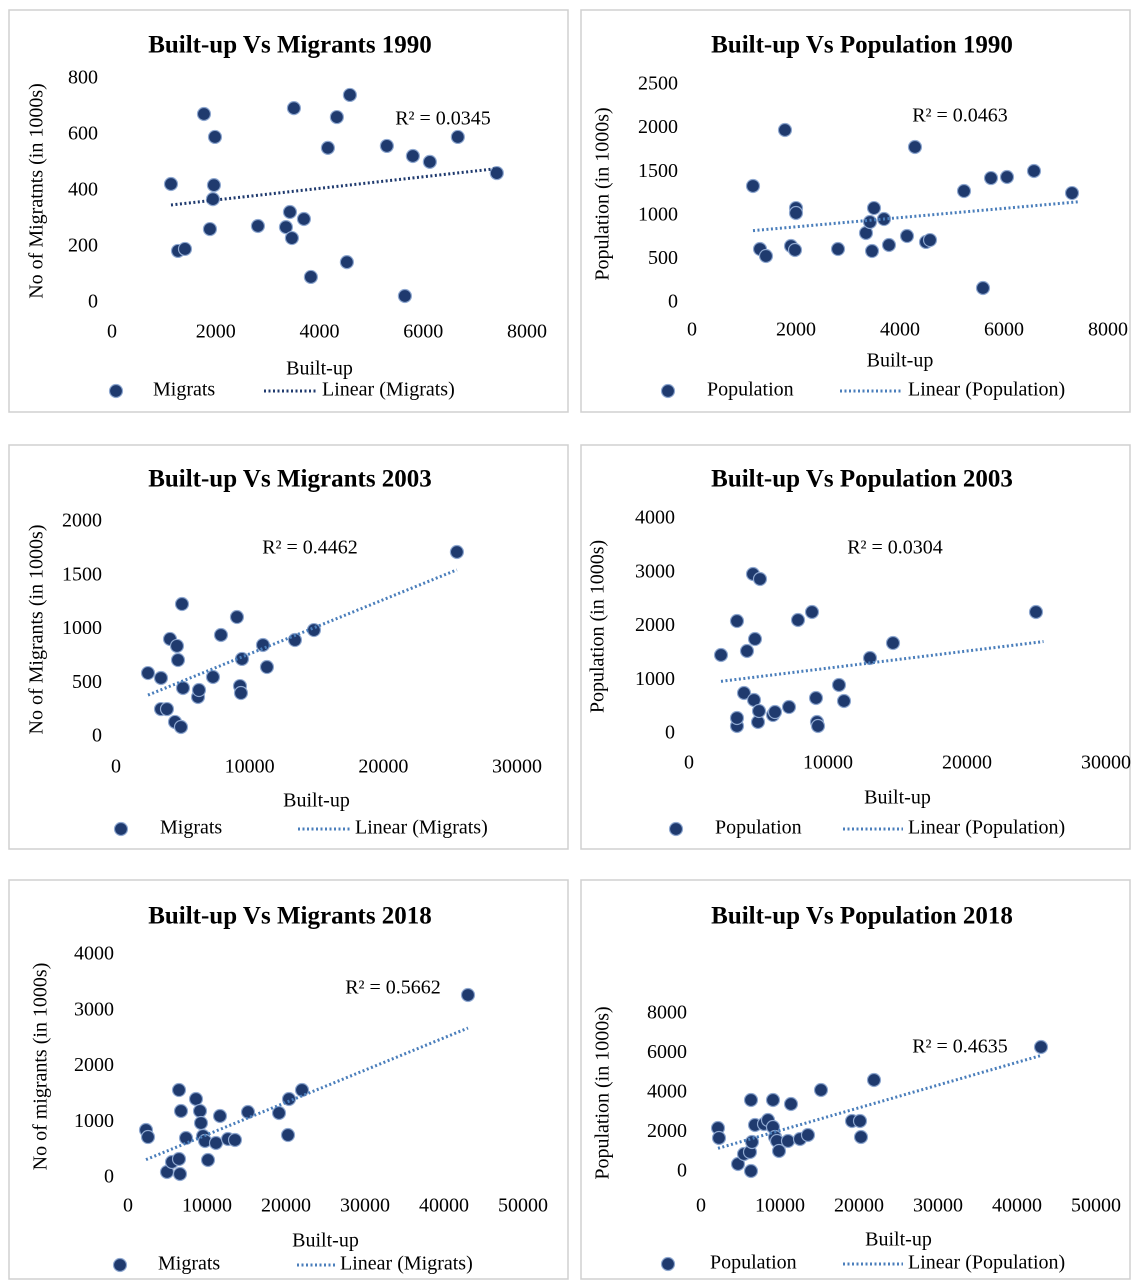 This screenshot has height=1280, width=1132. What do you see at coordinates (443, 119) in the screenshot?
I see `annotation: R² = 0.0345` at bounding box center [443, 119].